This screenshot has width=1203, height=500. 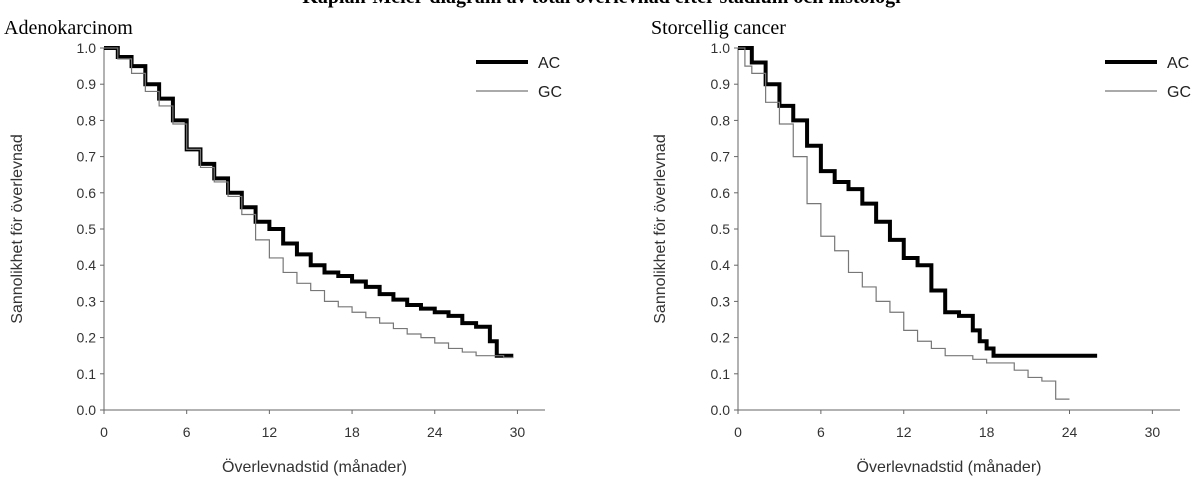 What do you see at coordinates (68, 28) in the screenshot?
I see `panel-left-title: Adenokarcinom` at bounding box center [68, 28].